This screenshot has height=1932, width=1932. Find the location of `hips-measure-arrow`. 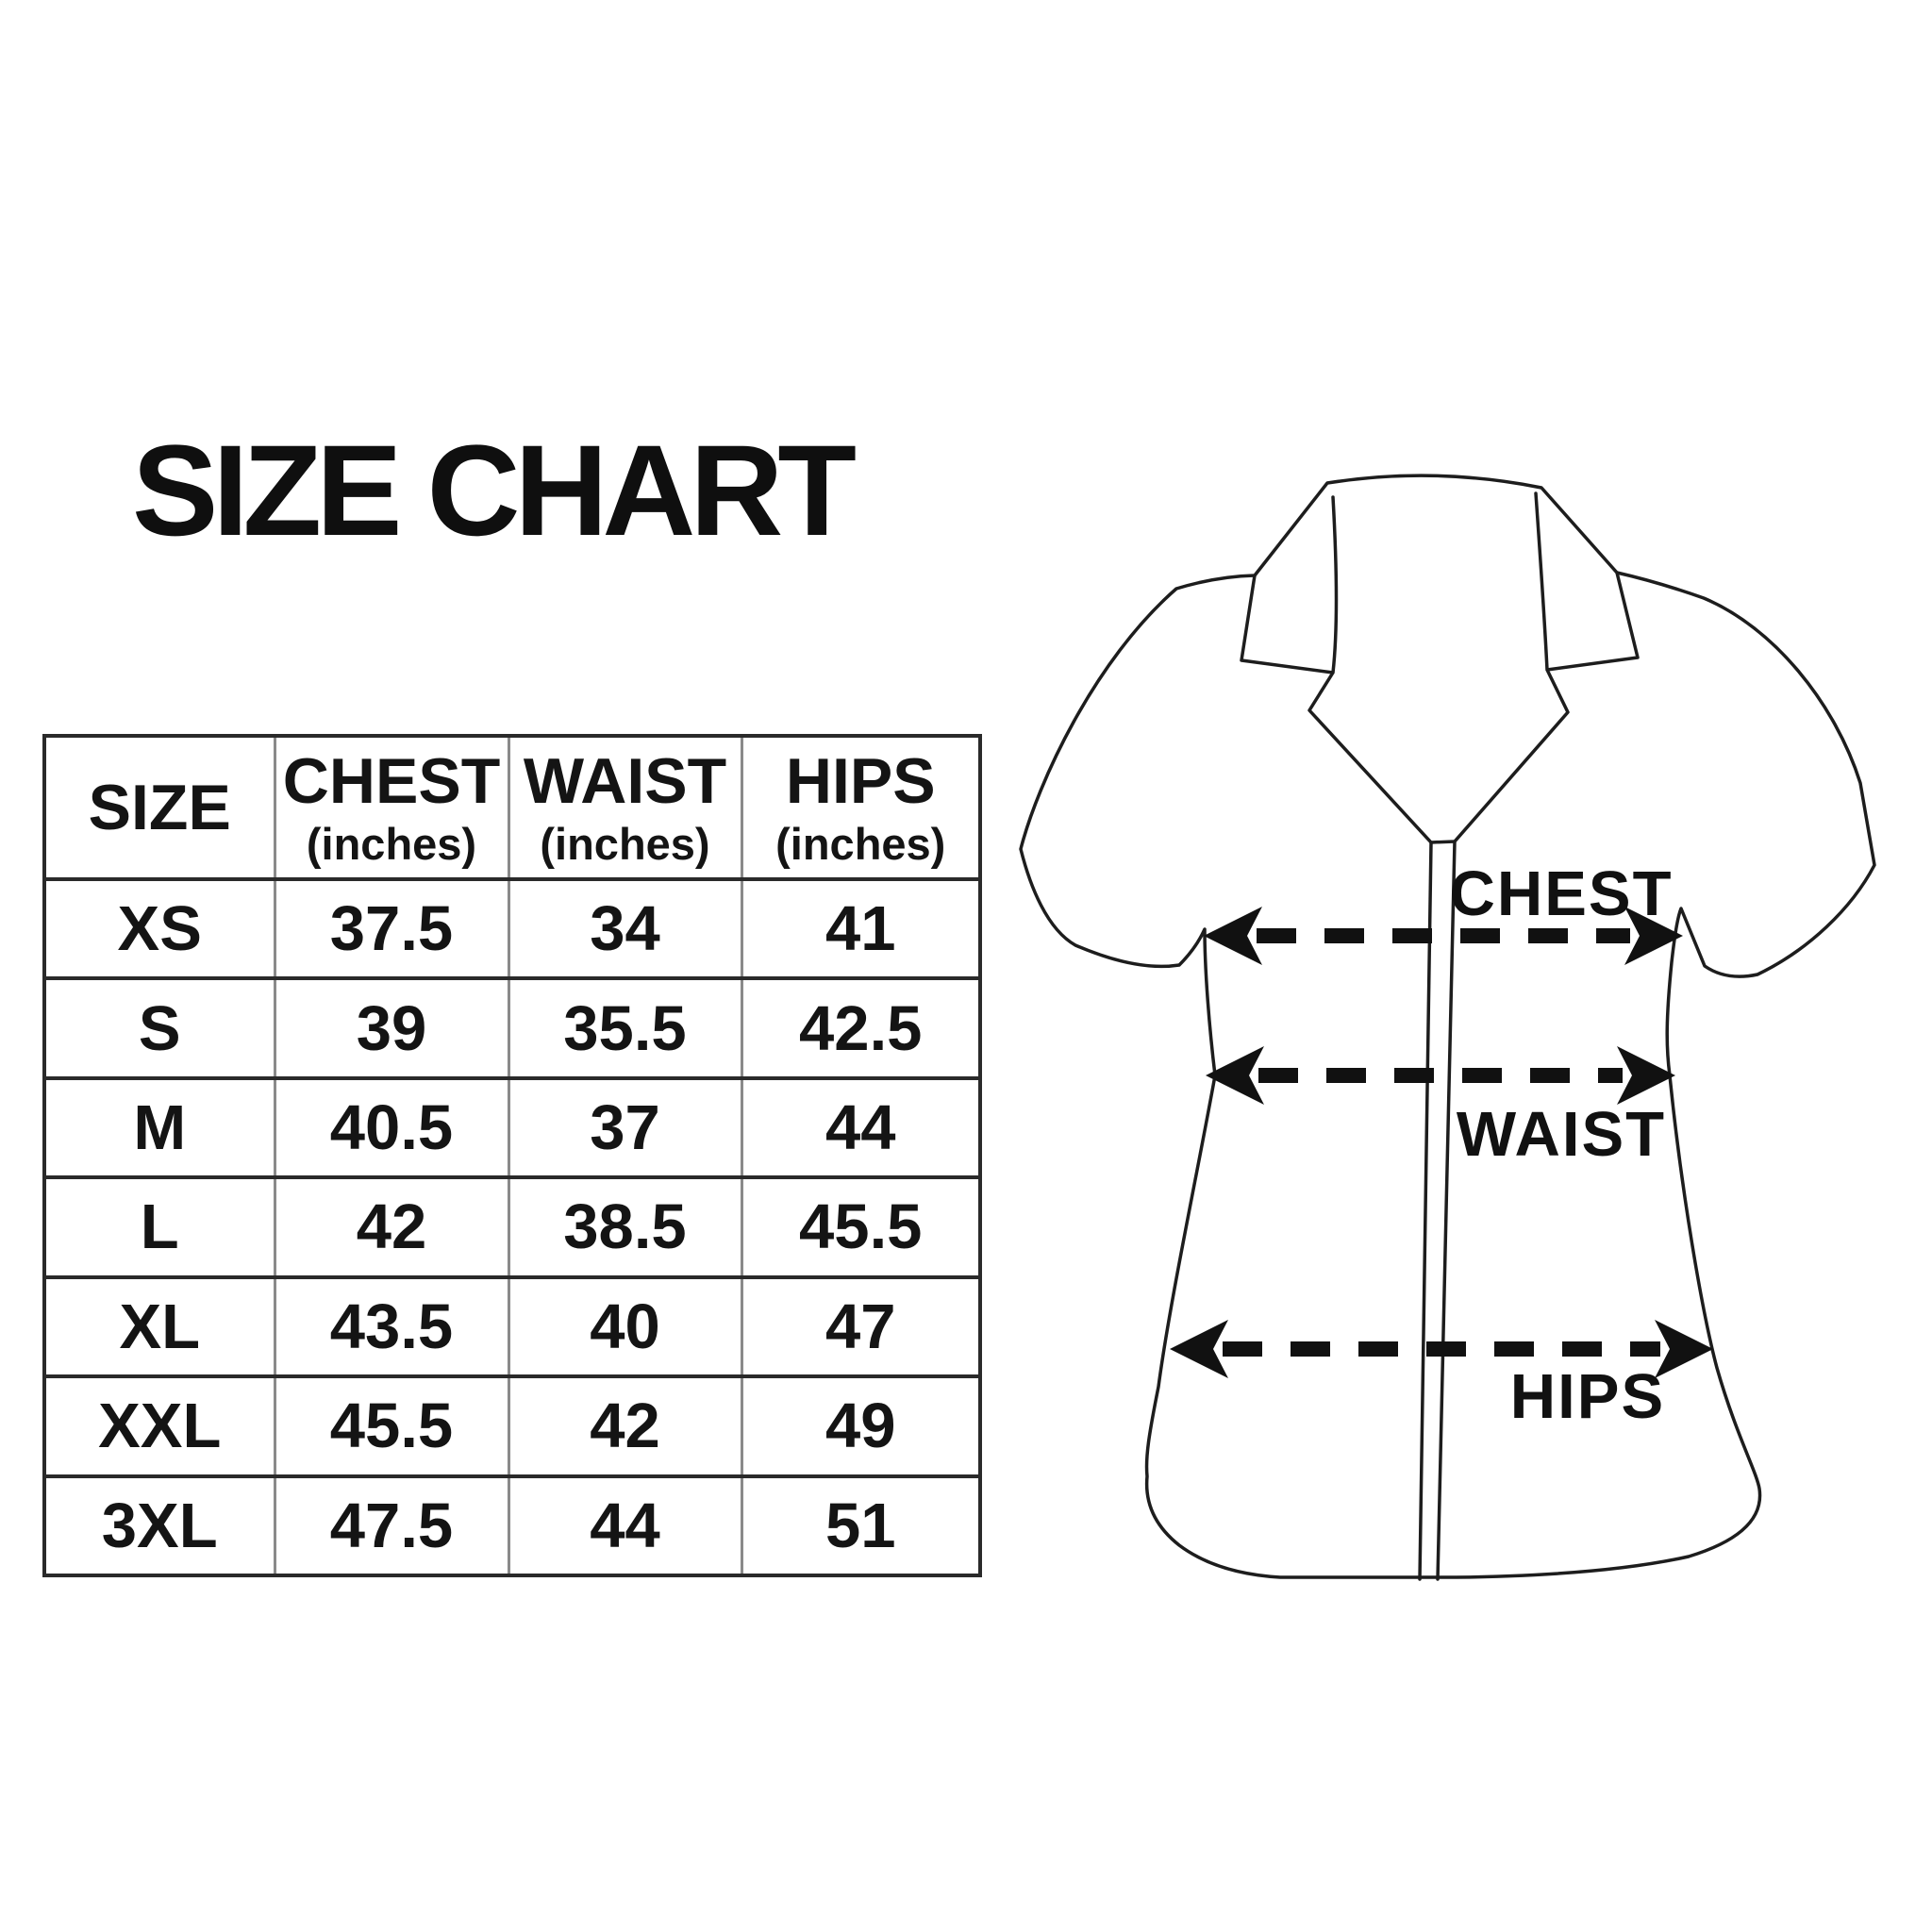

hips-measure-arrow is located at coordinates (1442, 1349).